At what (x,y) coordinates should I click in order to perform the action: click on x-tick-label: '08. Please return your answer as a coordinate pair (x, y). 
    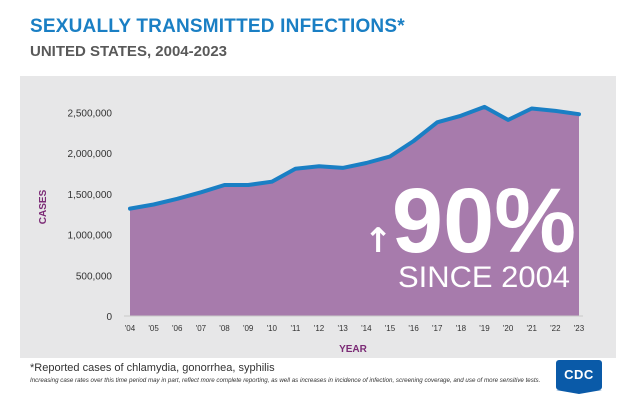
    Looking at the image, I should click on (224, 328).